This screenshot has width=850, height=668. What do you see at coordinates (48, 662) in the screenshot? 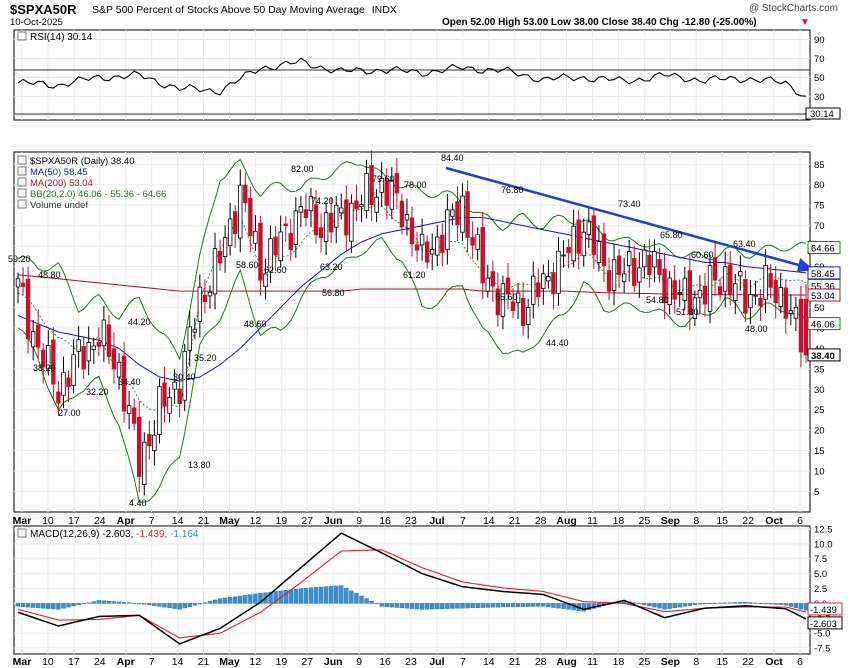
I see `x-tick-label: 10` at bounding box center [48, 662].